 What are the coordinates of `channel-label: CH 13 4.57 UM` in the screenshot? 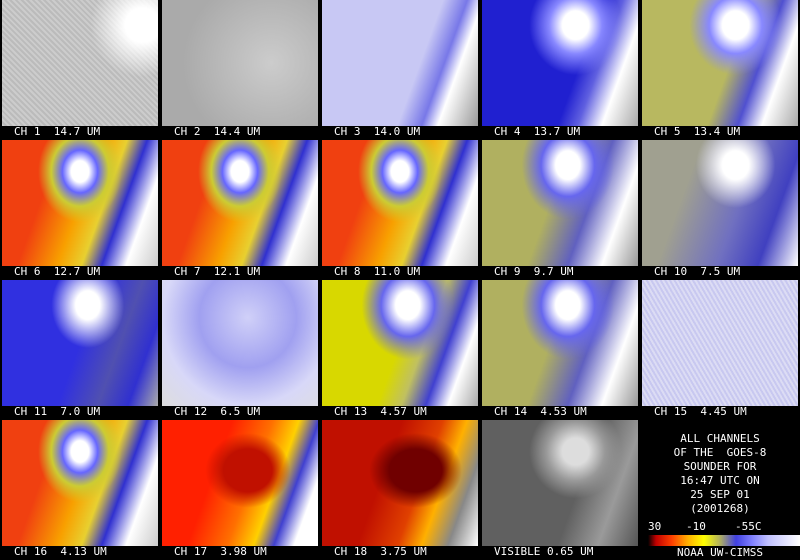 It's located at (380, 411).